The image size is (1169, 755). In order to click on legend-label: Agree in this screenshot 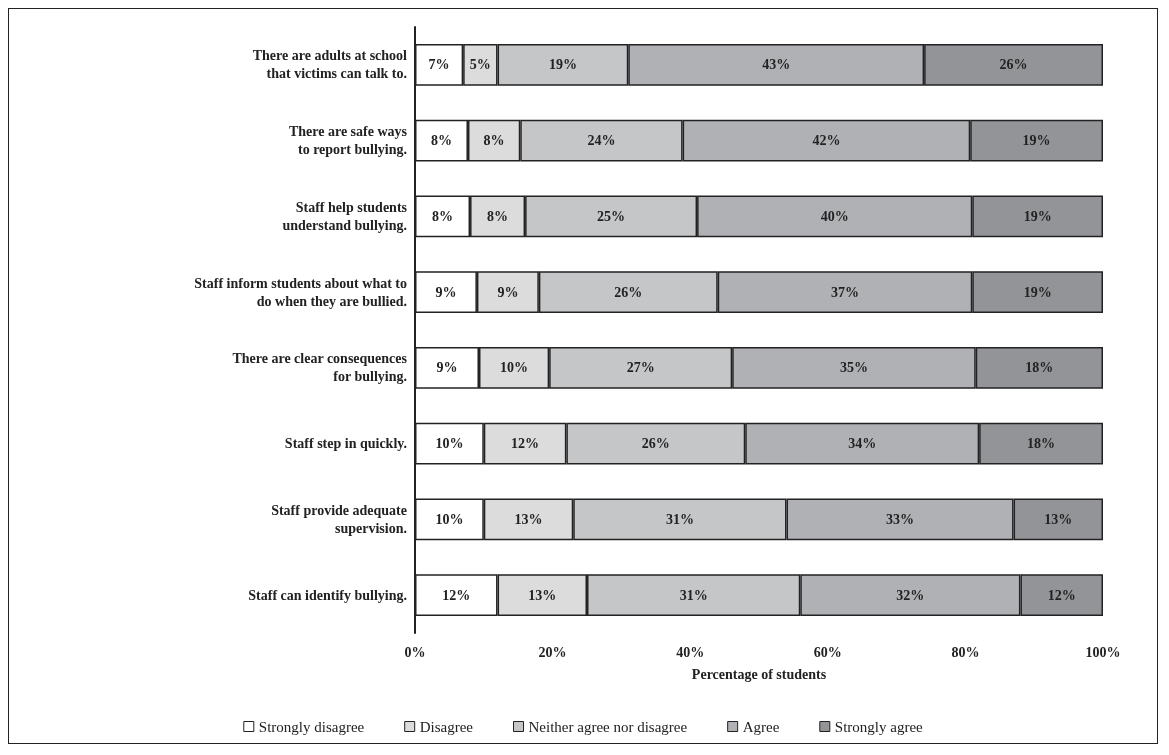, I will do `click(761, 726)`.